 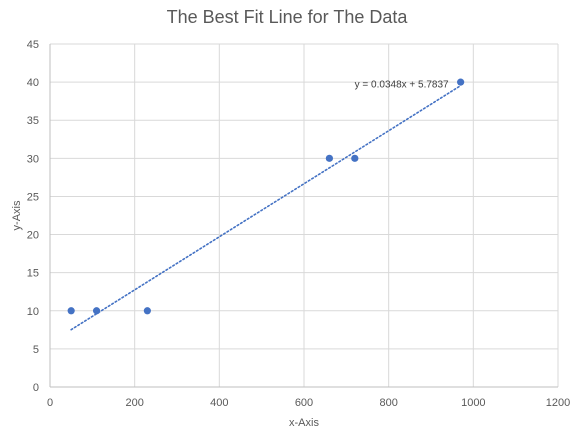 What do you see at coordinates (388, 403) in the screenshot?
I see `x-tick-label: 800` at bounding box center [388, 403].